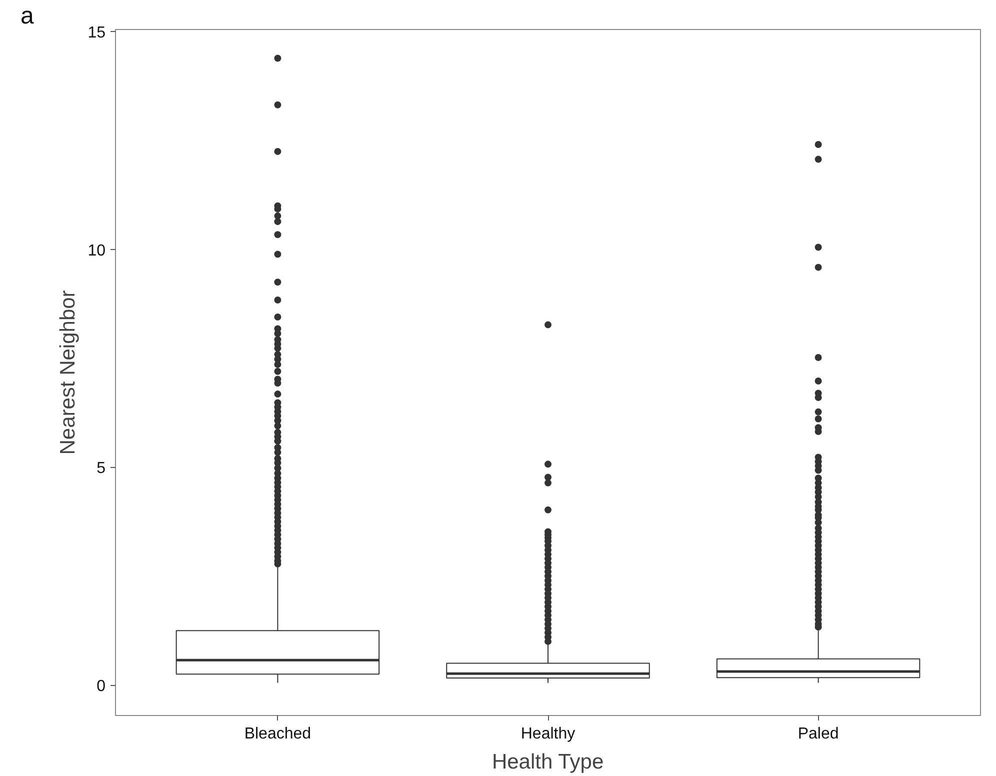 This screenshot has height=776, width=996. I want to click on y-tick-label: 5, so click(101, 469).